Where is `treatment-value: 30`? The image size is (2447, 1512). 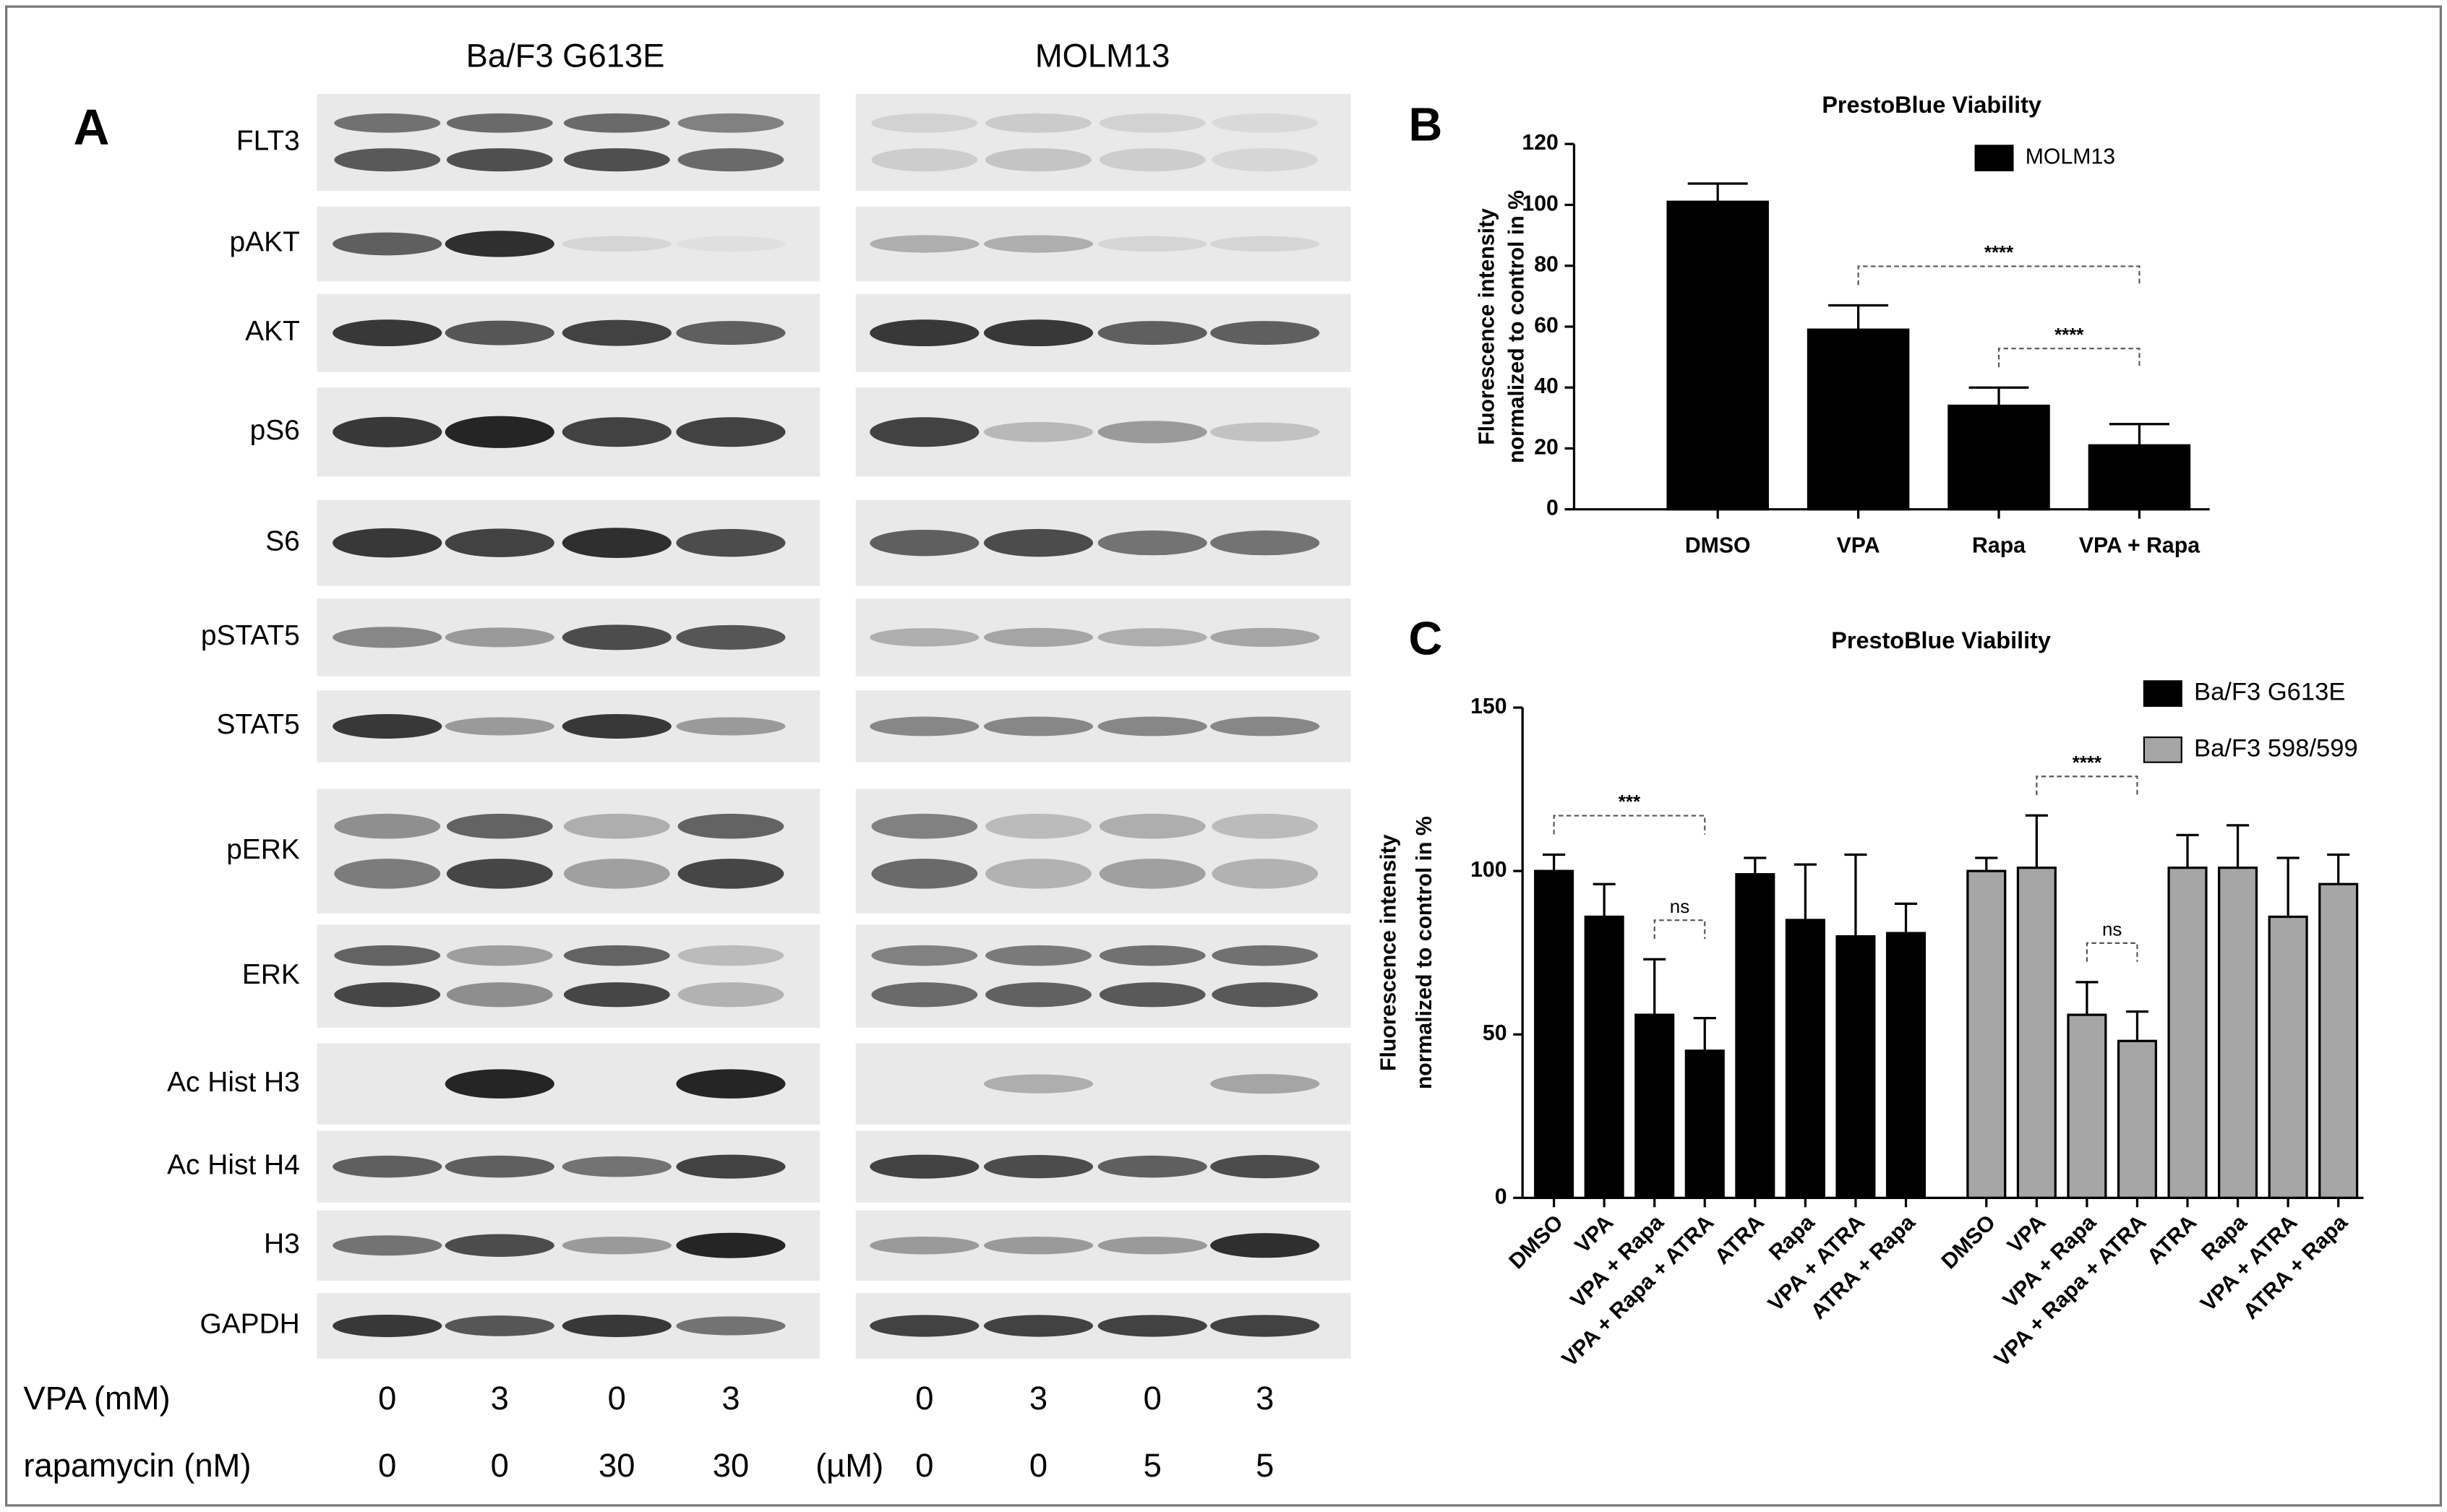 treatment-value: 30 is located at coordinates (731, 1465).